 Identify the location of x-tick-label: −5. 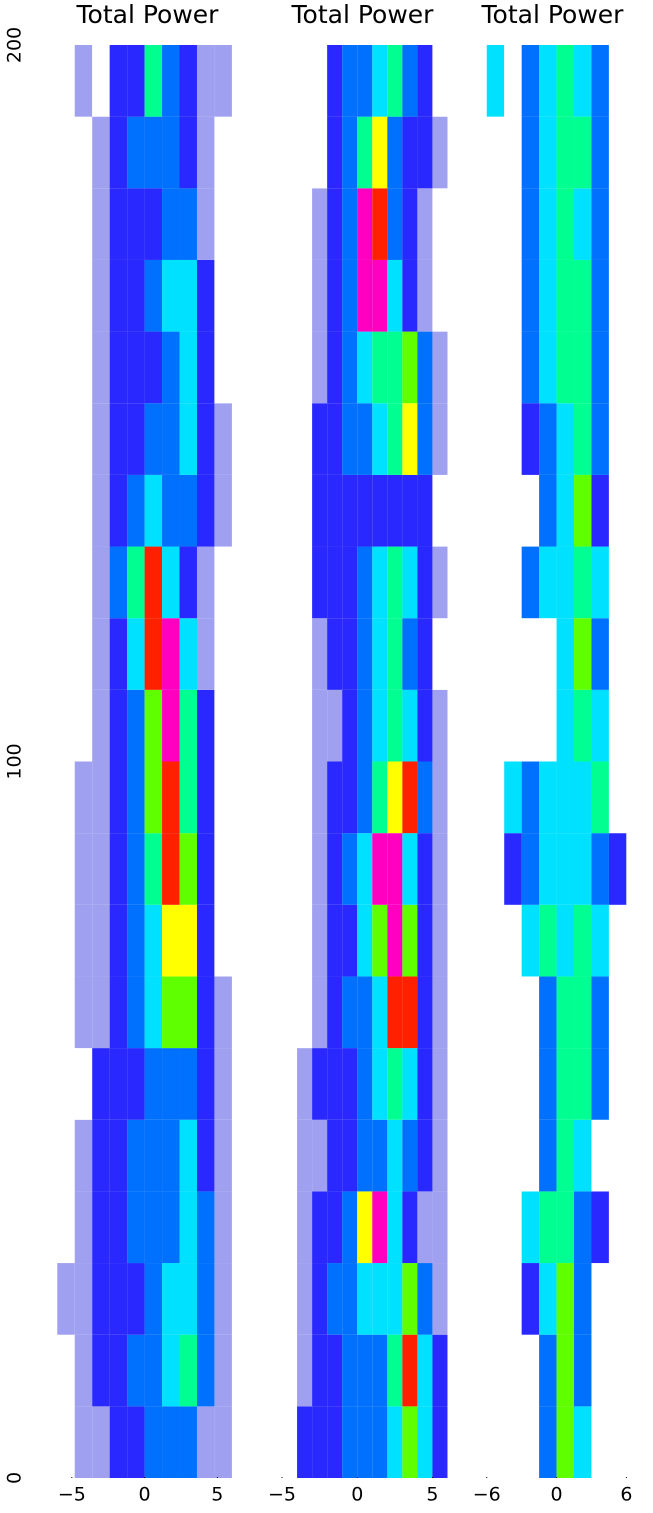
(282, 1495).